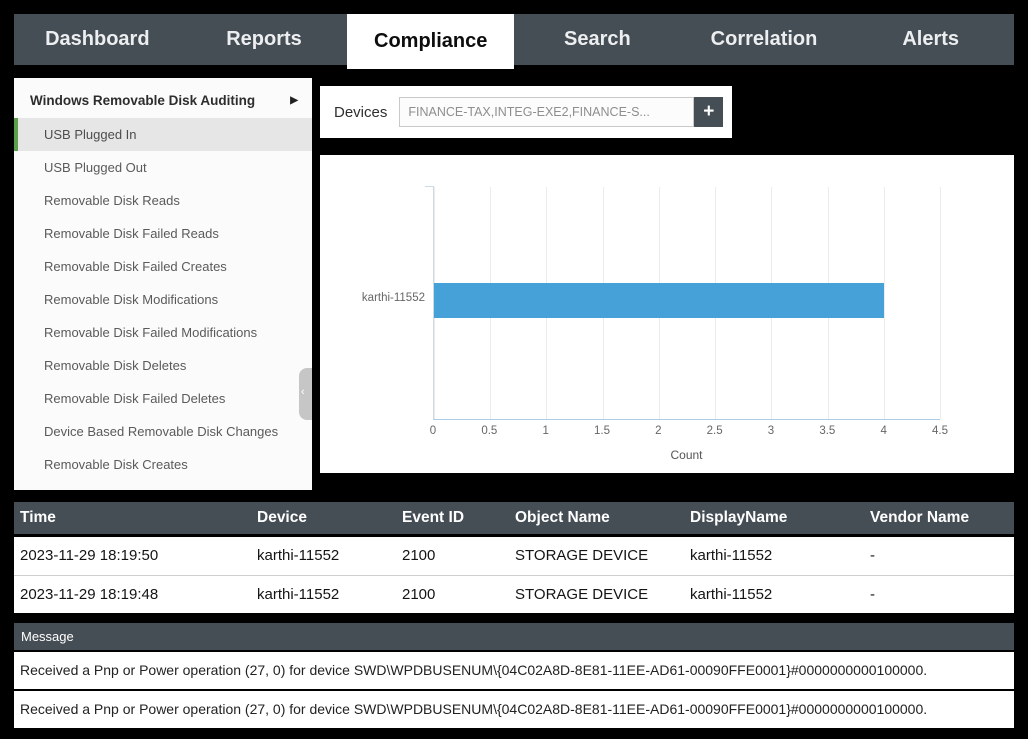  What do you see at coordinates (764, 39) in the screenshot?
I see `nav-tab-correlation: Correlation` at bounding box center [764, 39].